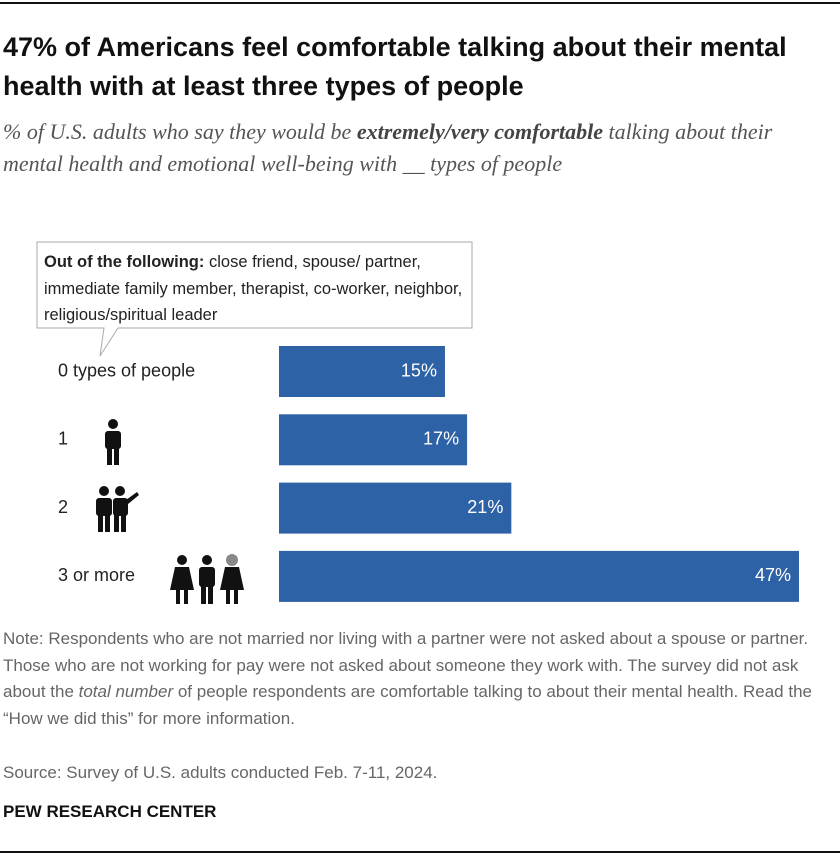 Image resolution: width=840 pixels, height=860 pixels. What do you see at coordinates (124, 262) in the screenshot?
I see `callout-heading: Out of the following:` at bounding box center [124, 262].